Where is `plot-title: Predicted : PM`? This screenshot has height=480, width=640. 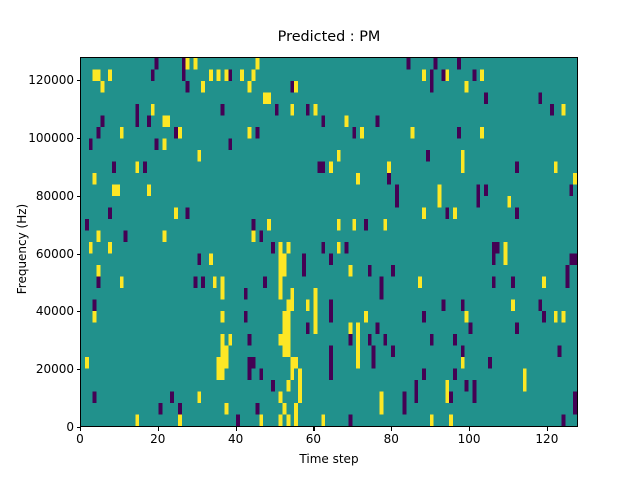
plot-title: Predicted : PM is located at coordinates (329, 37).